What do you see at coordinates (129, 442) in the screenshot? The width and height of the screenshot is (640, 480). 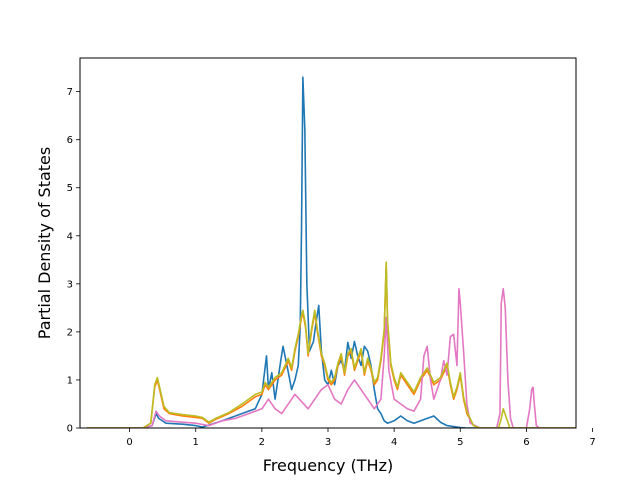 I see `x-tick-label: 0` at bounding box center [129, 442].